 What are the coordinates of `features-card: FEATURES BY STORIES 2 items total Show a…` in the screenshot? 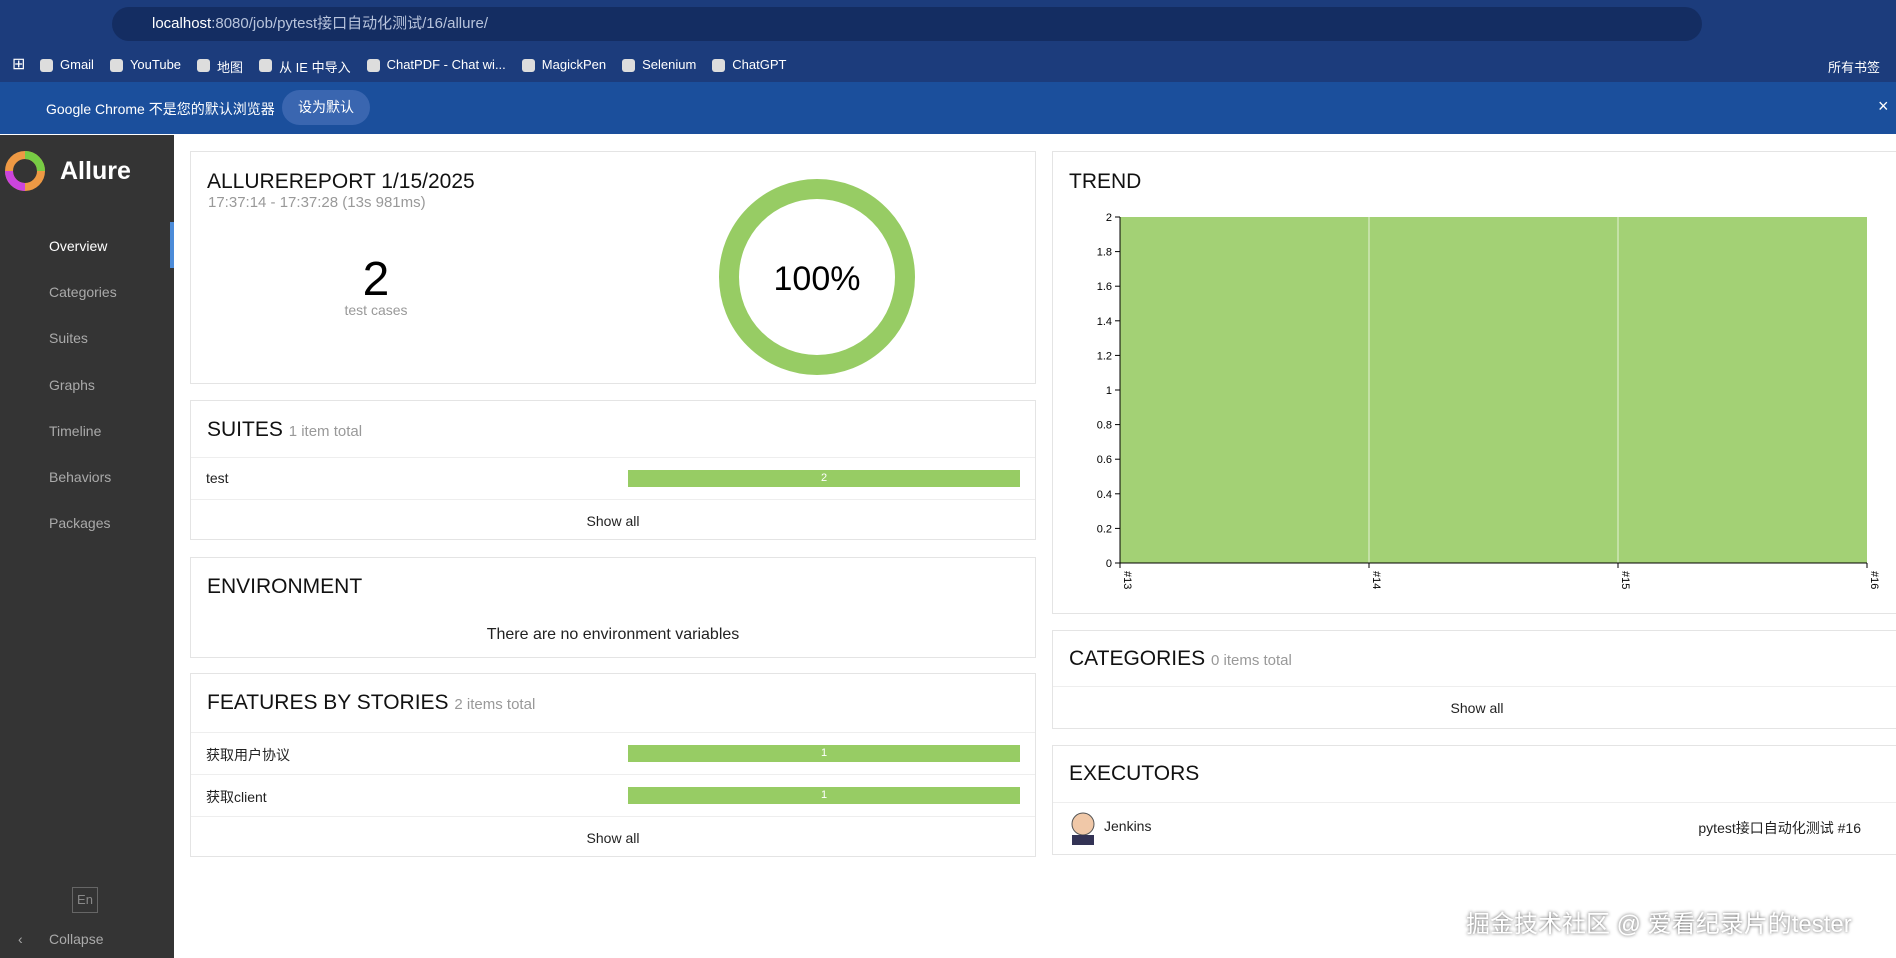 It's located at (613, 765).